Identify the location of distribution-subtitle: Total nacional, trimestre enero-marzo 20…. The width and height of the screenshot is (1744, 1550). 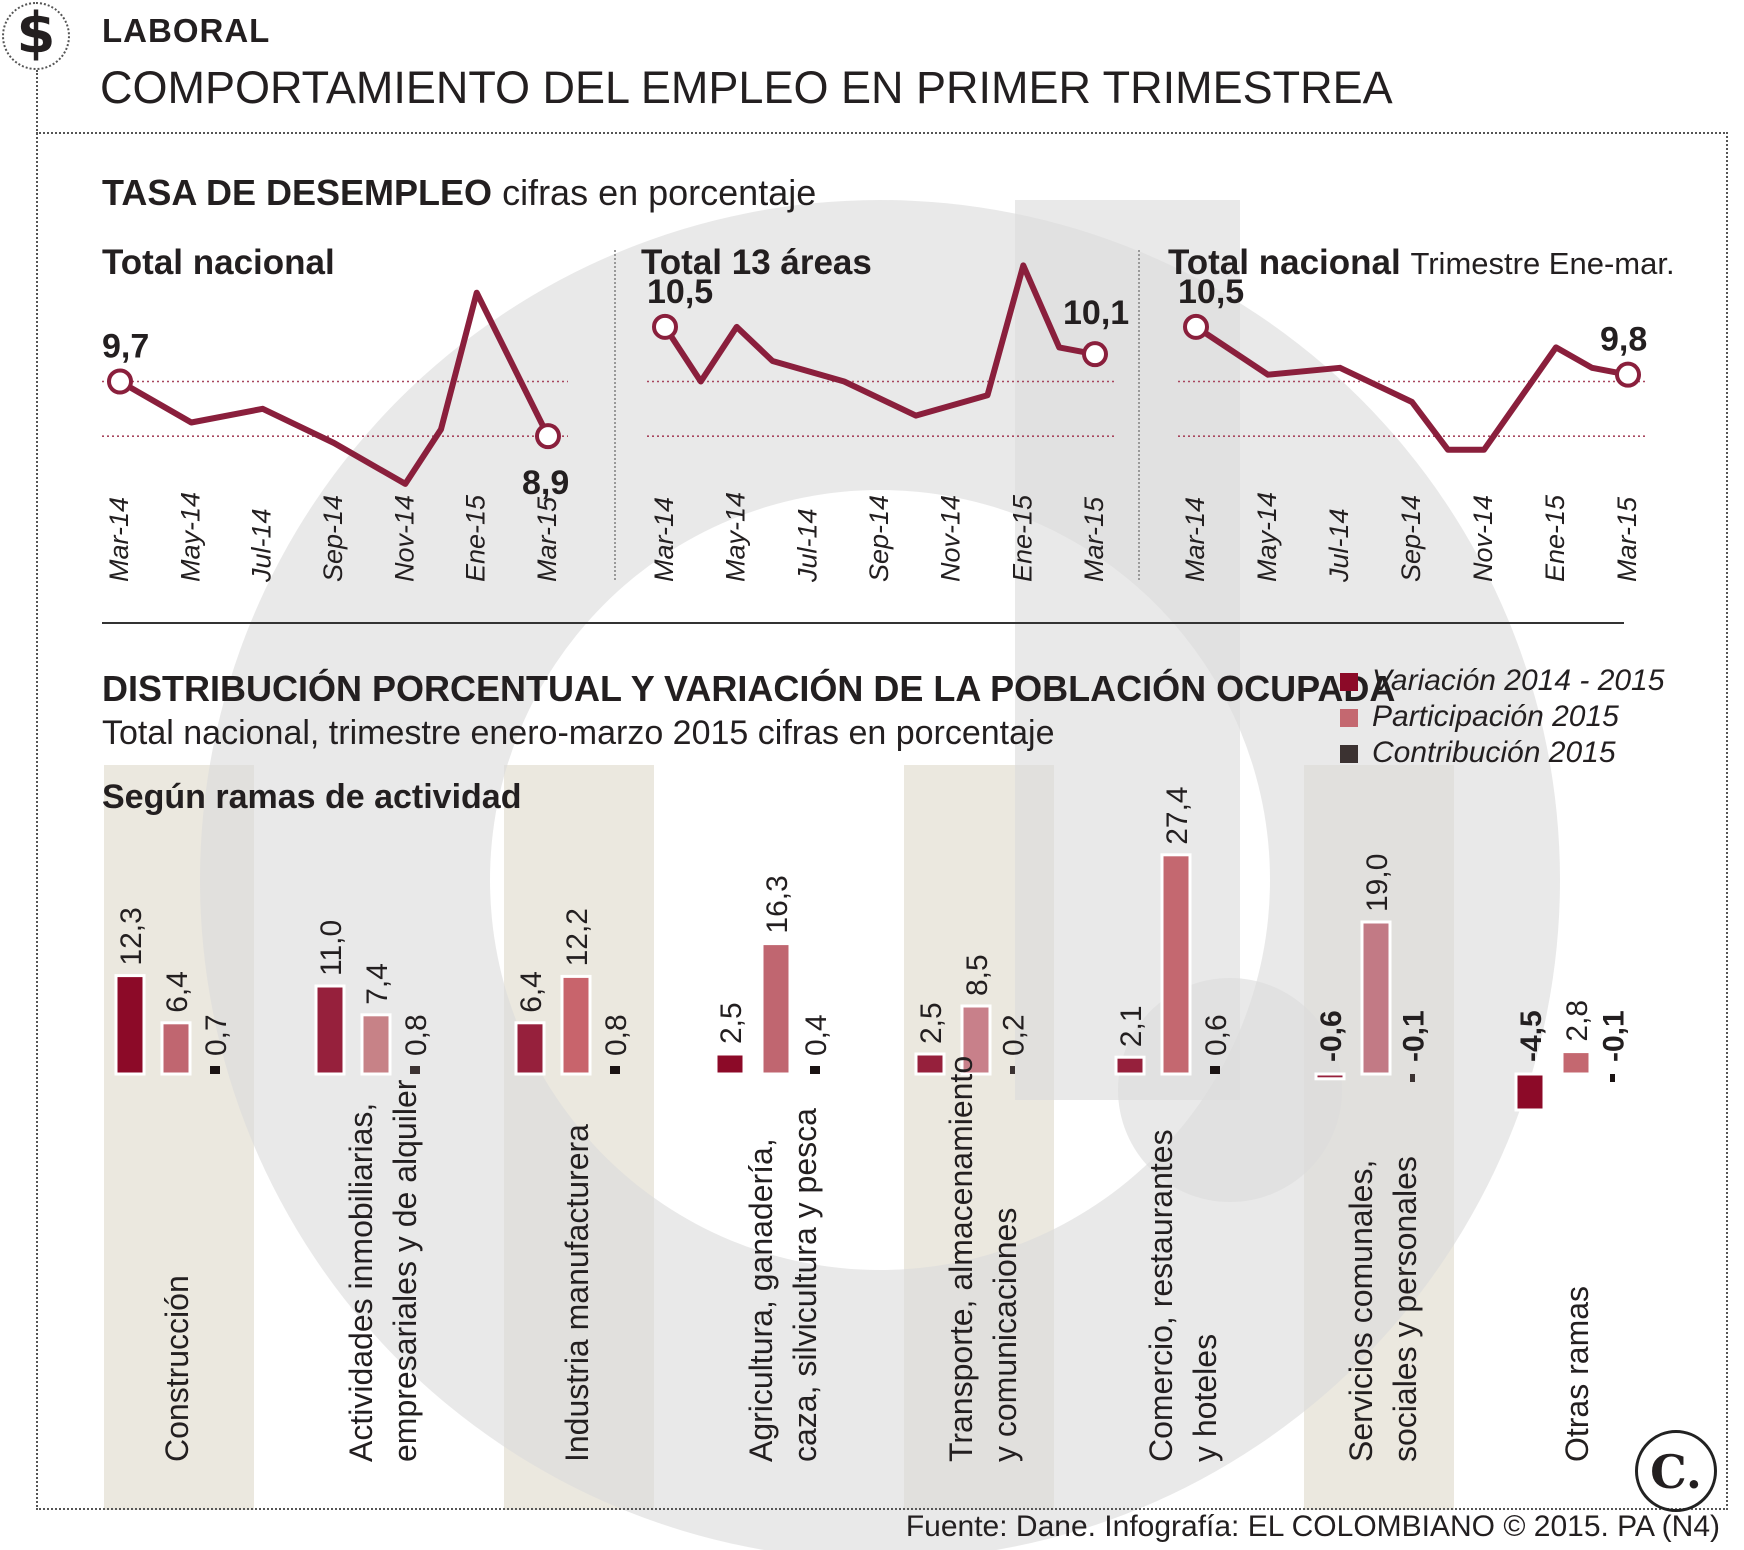
(578, 733).